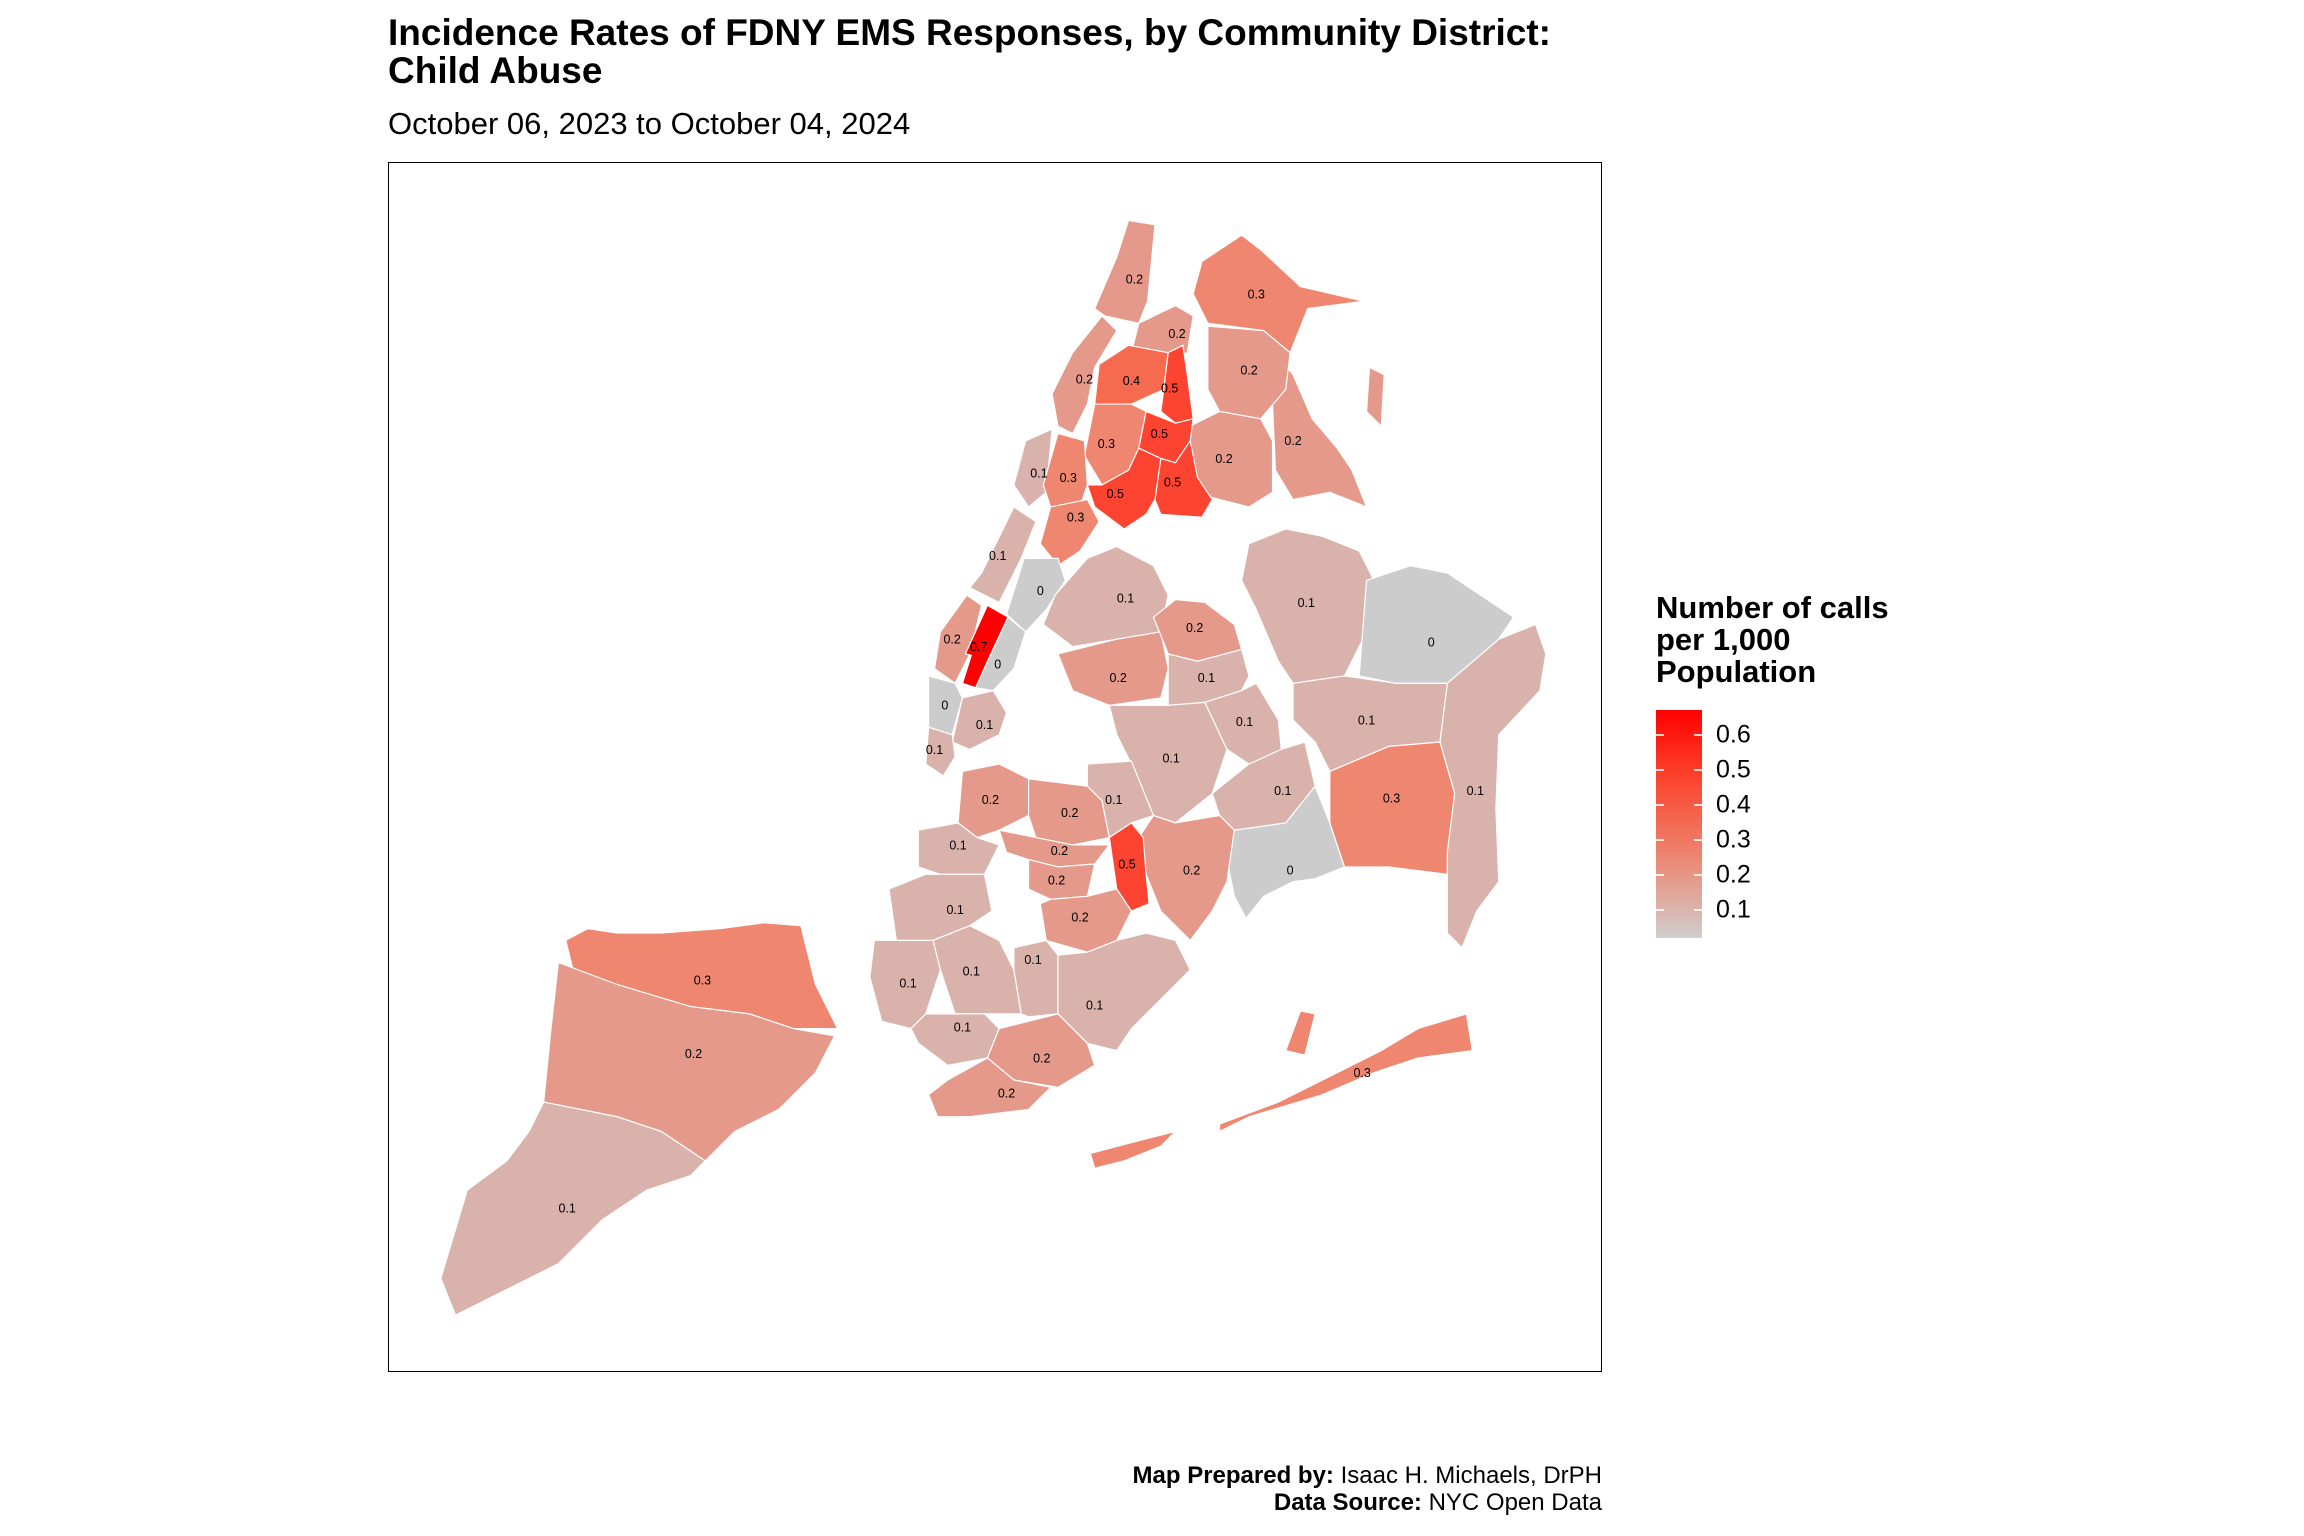 The image size is (2304, 1536). What do you see at coordinates (1233, 1475) in the screenshot?
I see `caption-prepared-label: Map Prepared by:` at bounding box center [1233, 1475].